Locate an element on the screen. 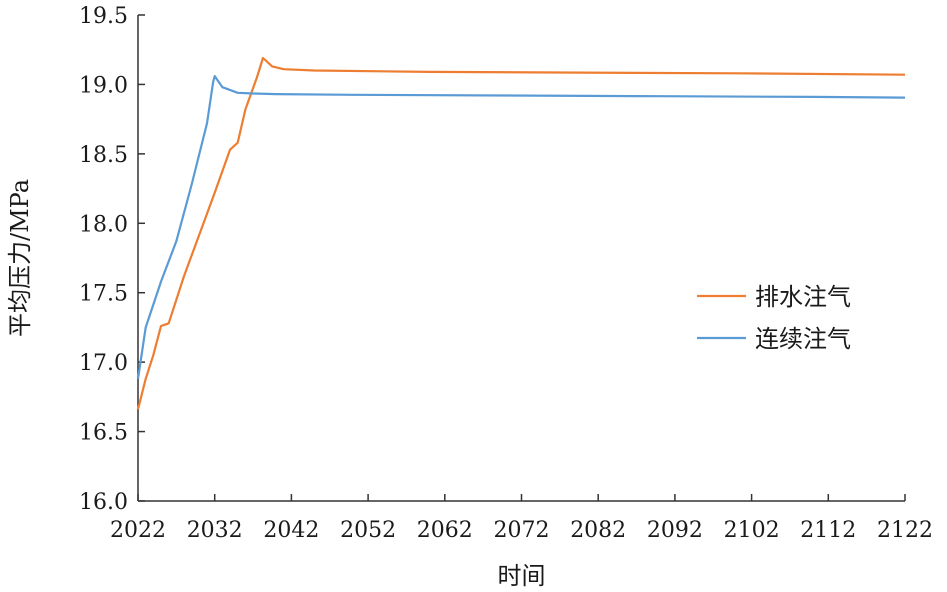 Image resolution: width=947 pixels, height=592 pixels. x-tick-label: 2112 is located at coordinates (828, 530).